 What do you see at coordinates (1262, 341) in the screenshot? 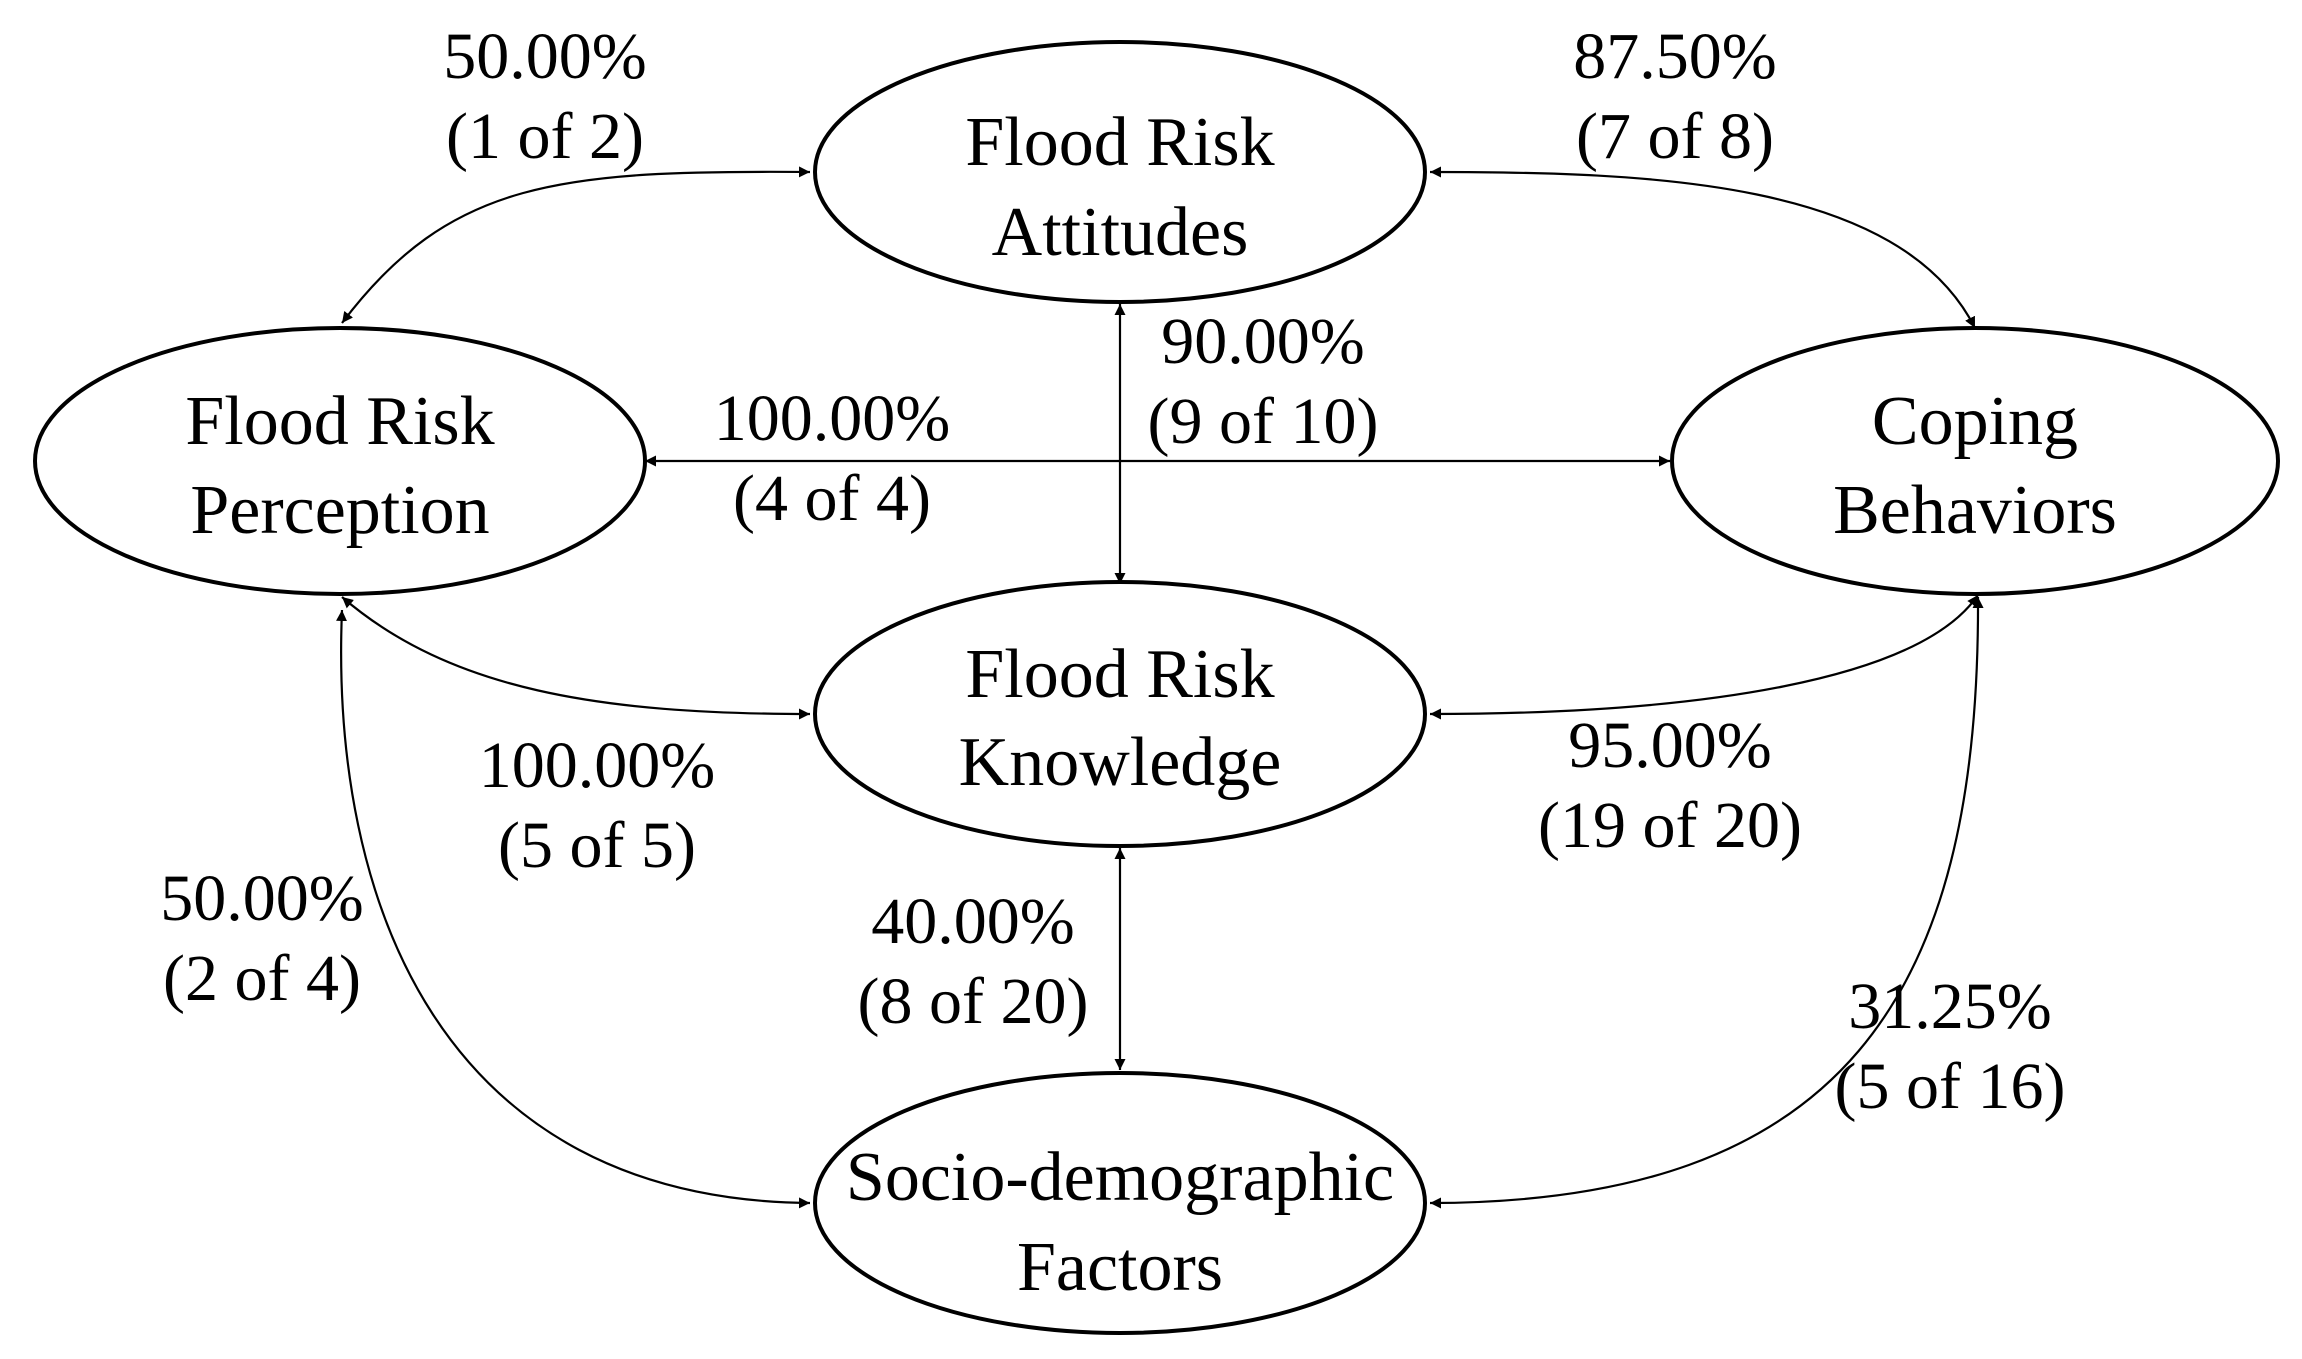
I see `edge-percent: 90.00%` at bounding box center [1262, 341].